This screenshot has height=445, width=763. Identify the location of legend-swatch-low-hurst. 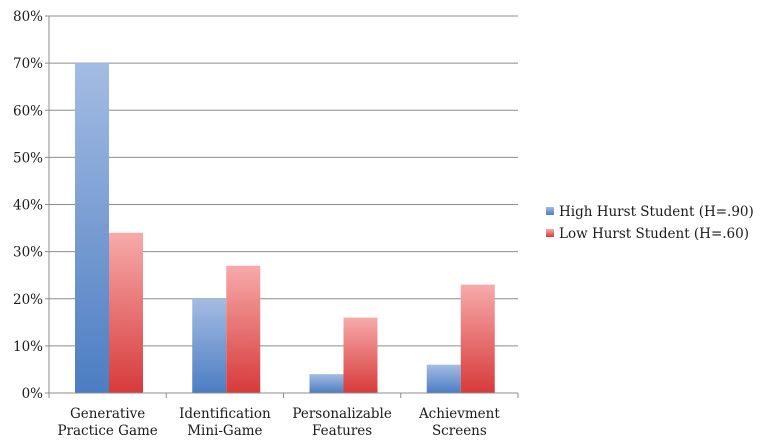
(550, 233).